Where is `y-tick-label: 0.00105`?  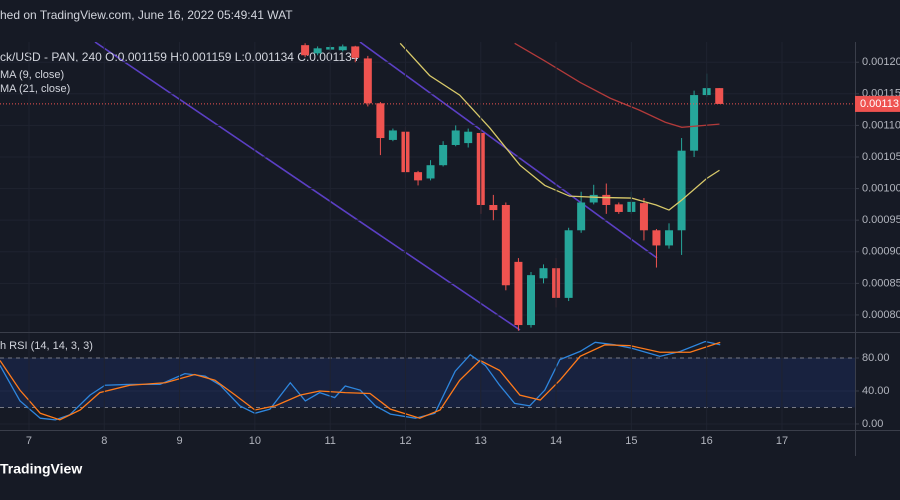
y-tick-label: 0.00105 is located at coordinates (881, 157).